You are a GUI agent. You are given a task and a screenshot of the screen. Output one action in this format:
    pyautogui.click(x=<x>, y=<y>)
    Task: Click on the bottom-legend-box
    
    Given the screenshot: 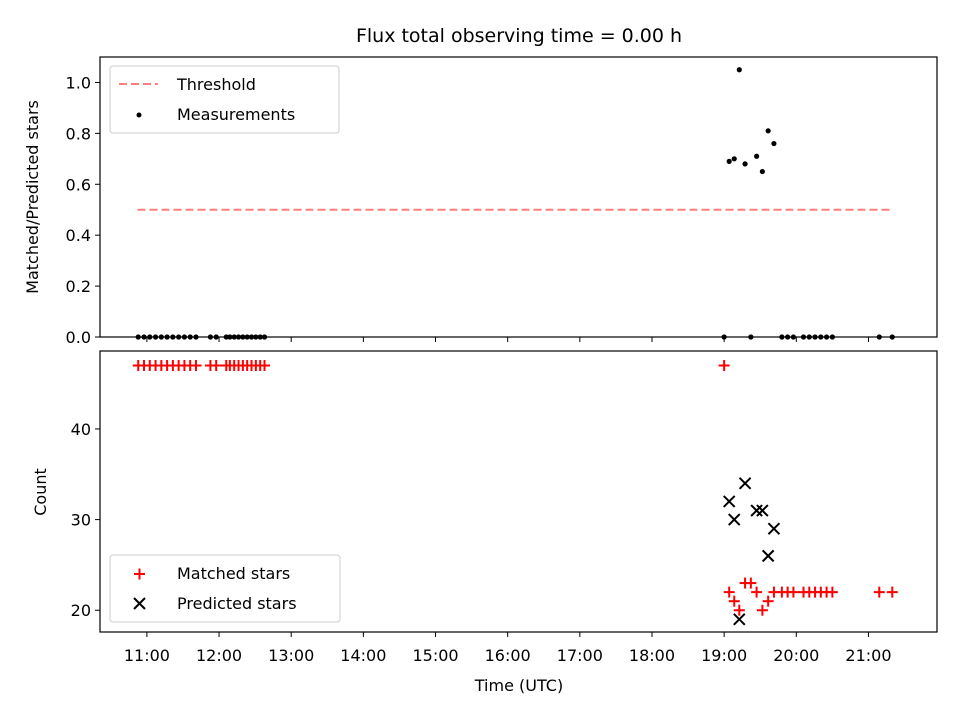 What is the action you would take?
    pyautogui.click(x=225, y=588)
    